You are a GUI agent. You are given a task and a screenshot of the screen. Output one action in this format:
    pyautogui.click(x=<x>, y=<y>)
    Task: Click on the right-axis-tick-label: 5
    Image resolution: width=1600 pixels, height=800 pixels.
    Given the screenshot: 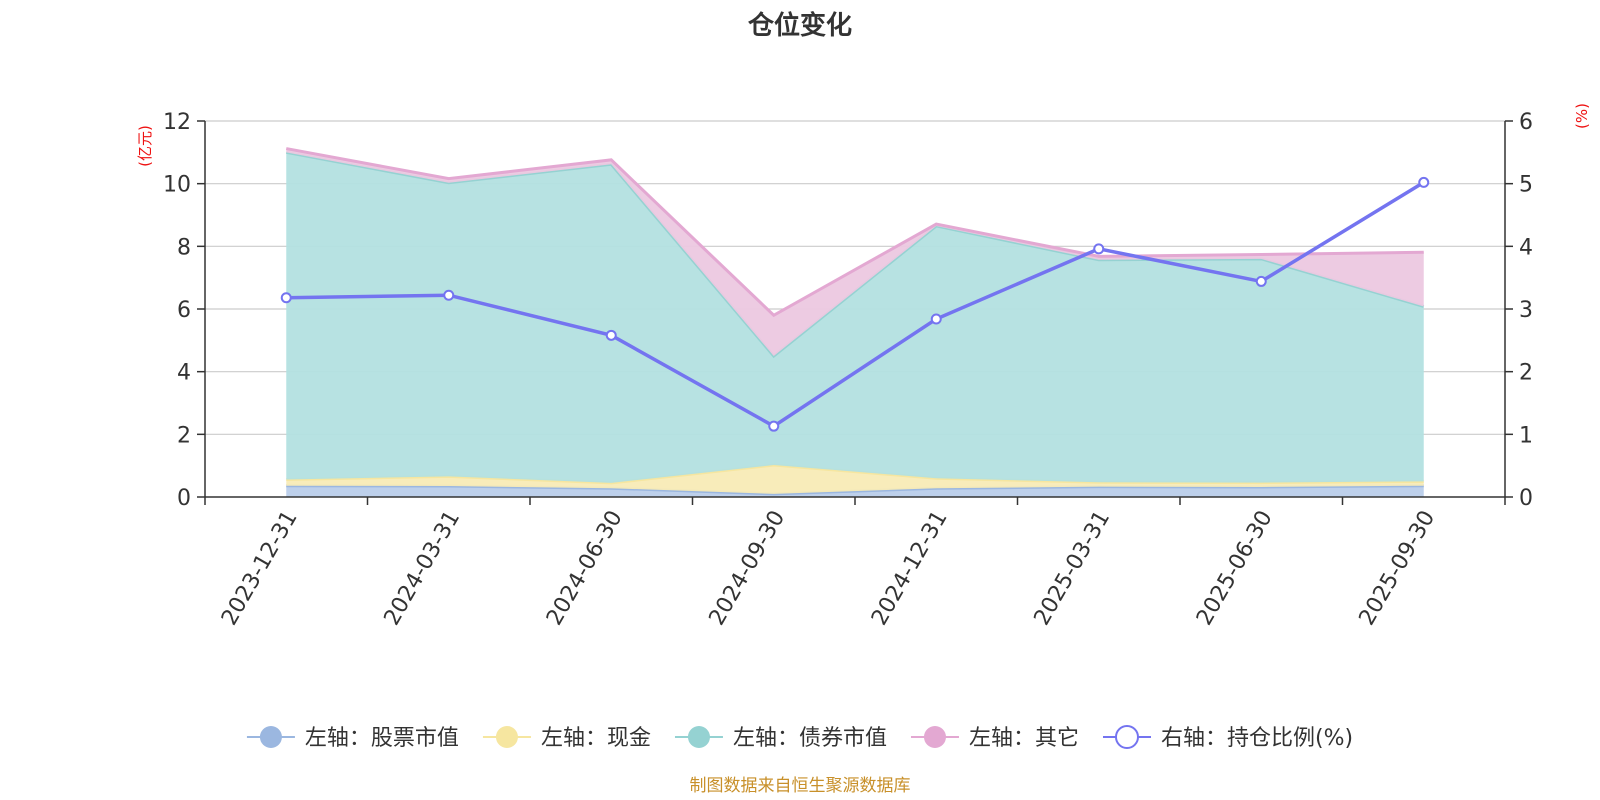 What is the action you would take?
    pyautogui.click(x=1526, y=185)
    